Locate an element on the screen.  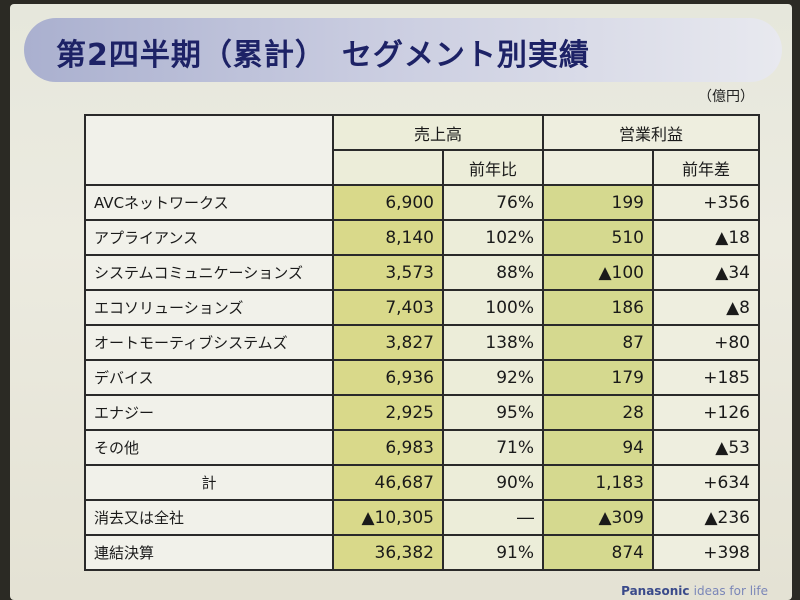
row-label: エナジー is located at coordinates (209, 412).